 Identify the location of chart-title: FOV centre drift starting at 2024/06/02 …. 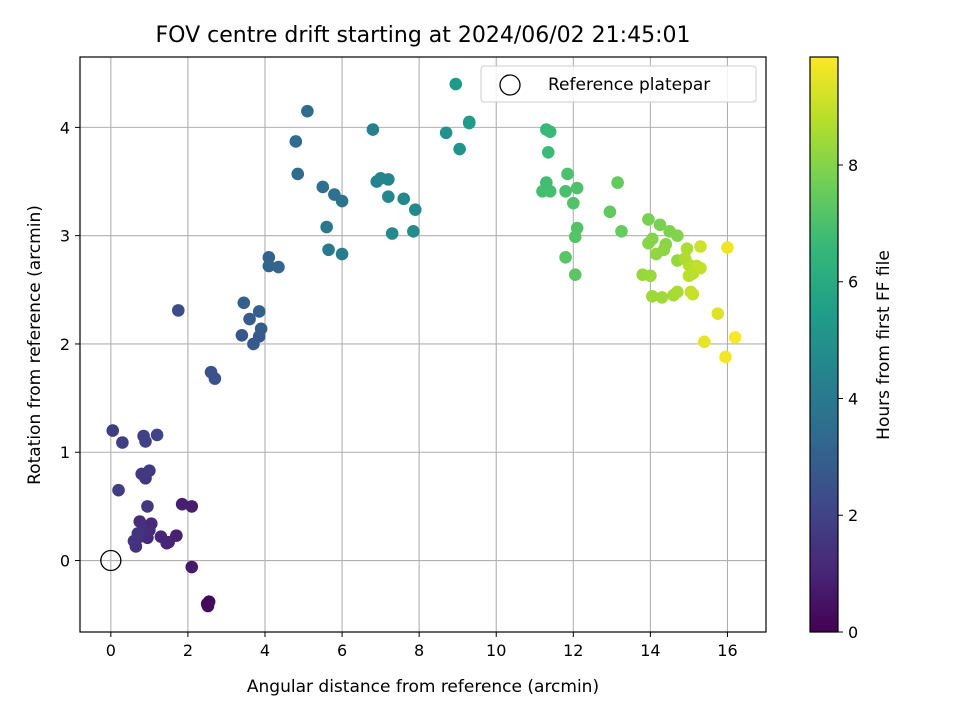
(423, 35).